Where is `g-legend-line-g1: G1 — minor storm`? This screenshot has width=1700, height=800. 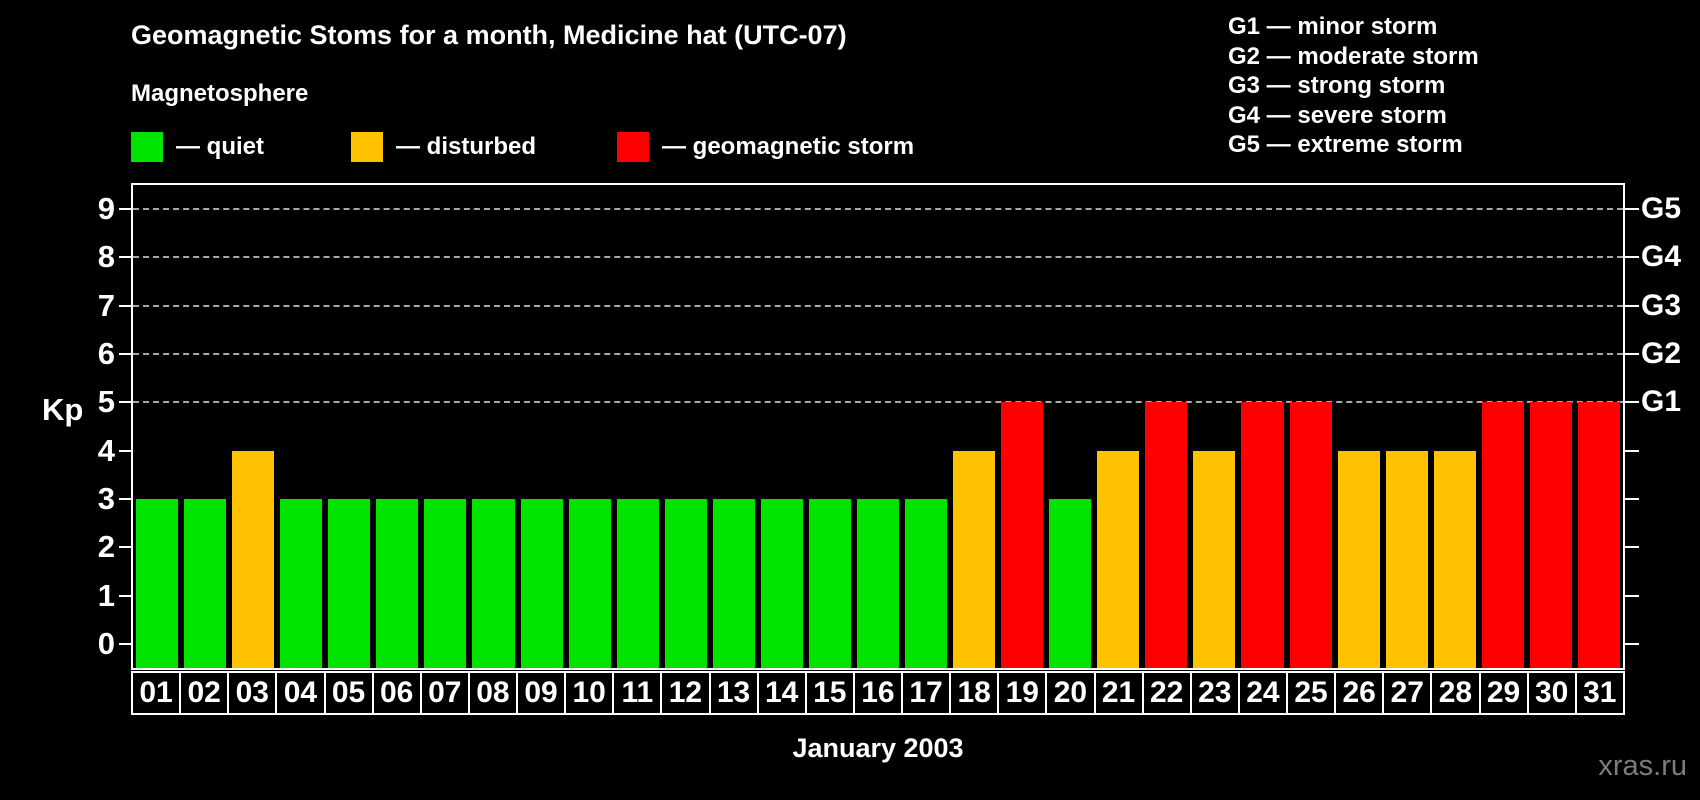
g-legend-line-g1: G1 — minor storm is located at coordinates (1333, 26).